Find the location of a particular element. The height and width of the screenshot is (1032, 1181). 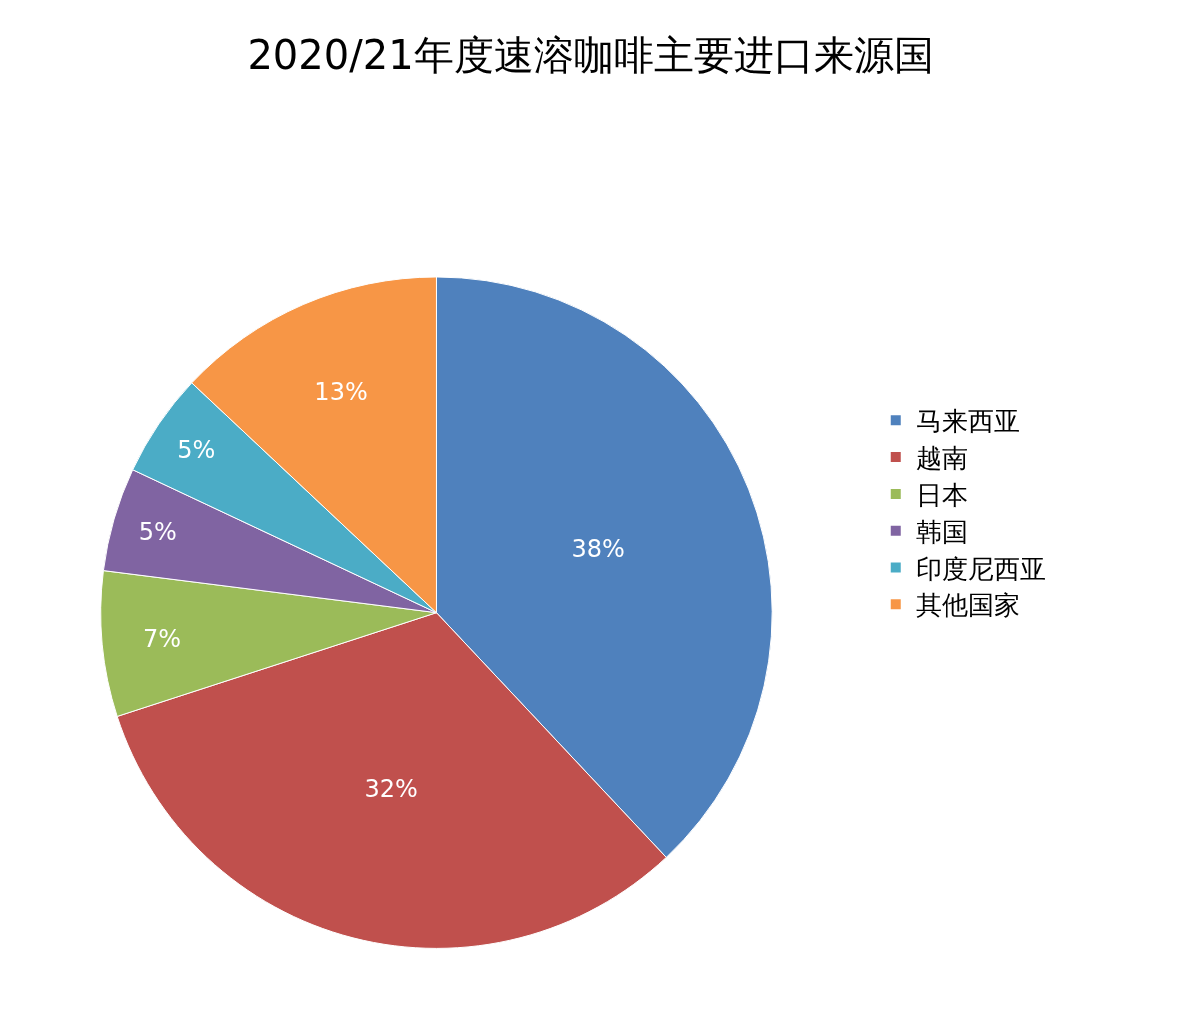

data-label: 7% is located at coordinates (162, 638).